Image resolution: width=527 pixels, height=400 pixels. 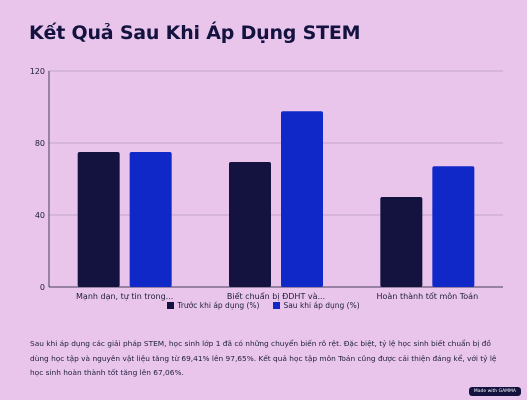 I want to click on y-tick-label: 80, so click(x=40, y=143).